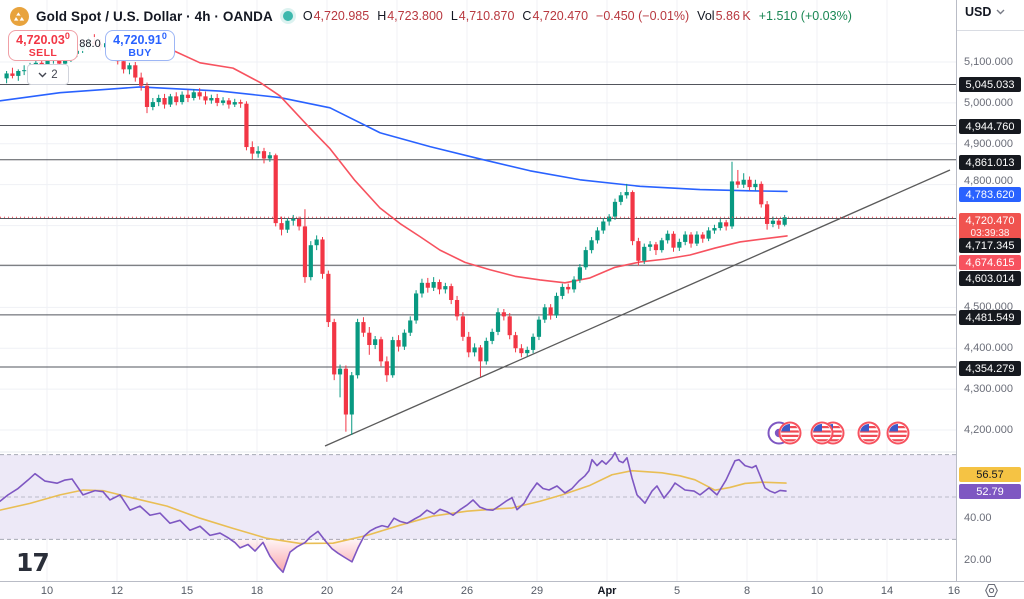 This screenshot has height=599, width=1024. I want to click on price-badge: 56.57, so click(990, 474).